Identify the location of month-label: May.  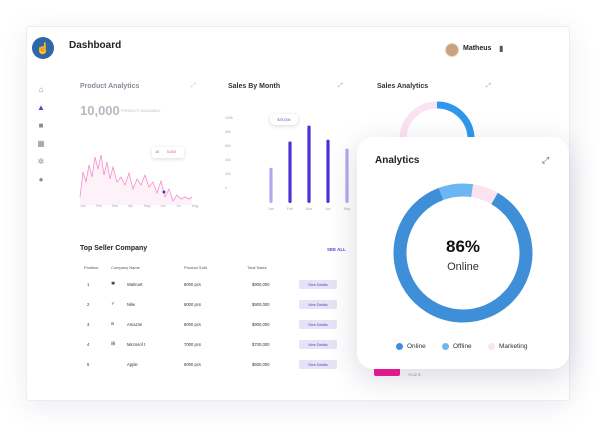
(147, 206).